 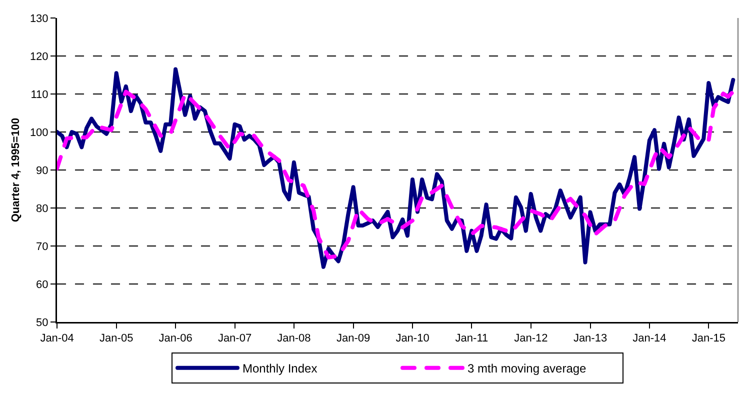 I want to click on x-tick-label: Jan-12, so click(x=531, y=338).